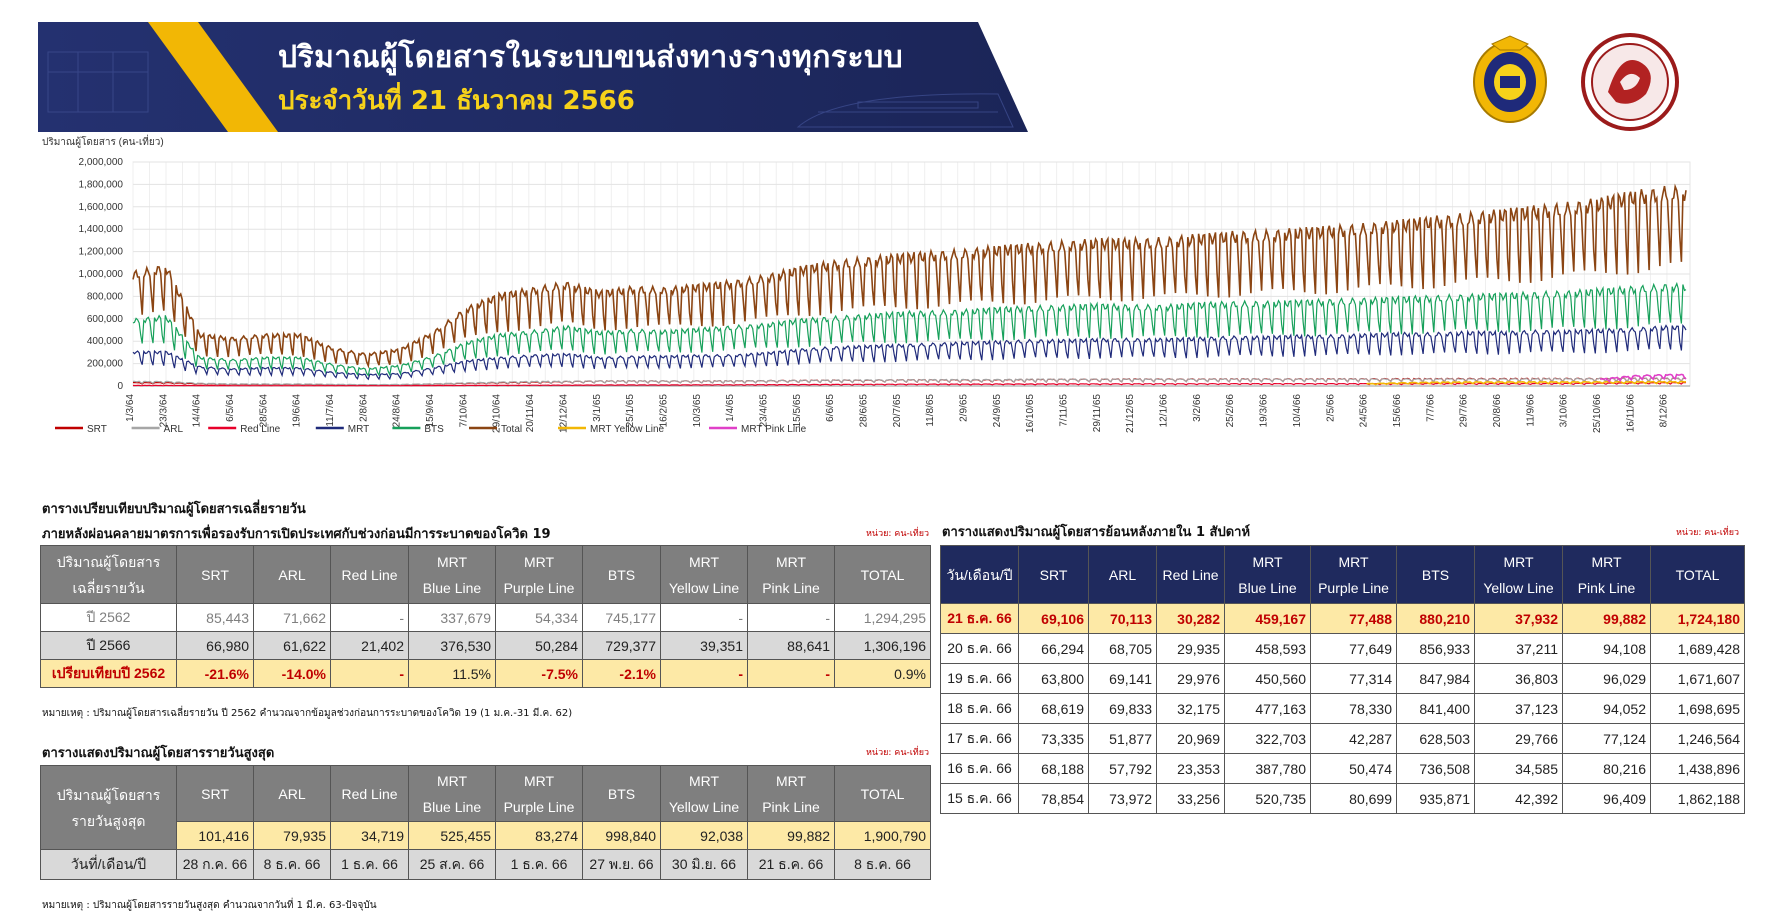  Describe the element at coordinates (1697, 574) in the screenshot. I see `weekly-col-8: TOTAL` at that location.